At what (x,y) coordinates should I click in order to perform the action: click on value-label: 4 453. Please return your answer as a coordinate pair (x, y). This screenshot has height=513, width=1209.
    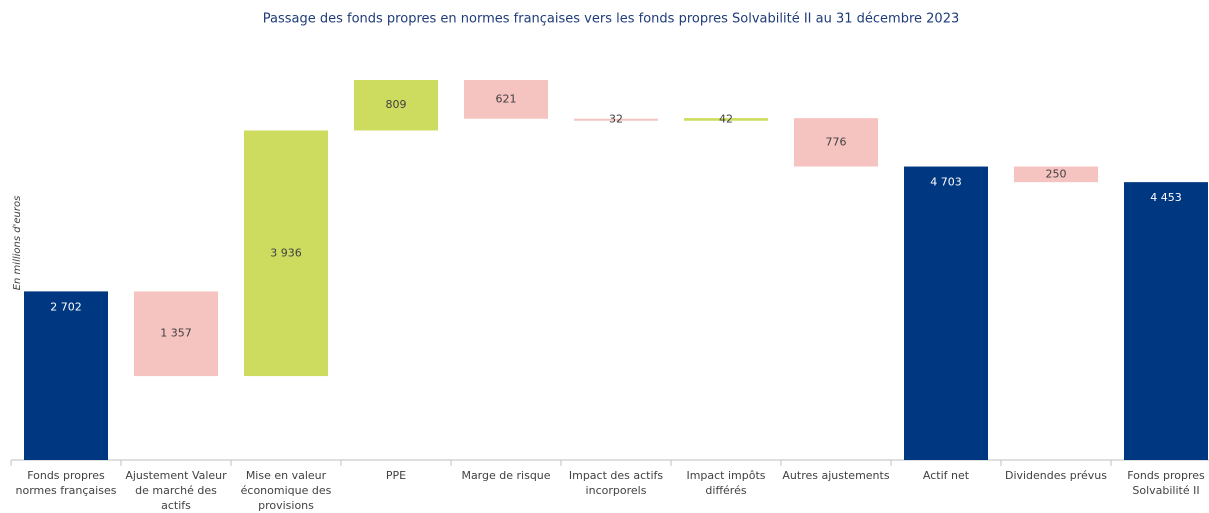
    Looking at the image, I should click on (1166, 197).